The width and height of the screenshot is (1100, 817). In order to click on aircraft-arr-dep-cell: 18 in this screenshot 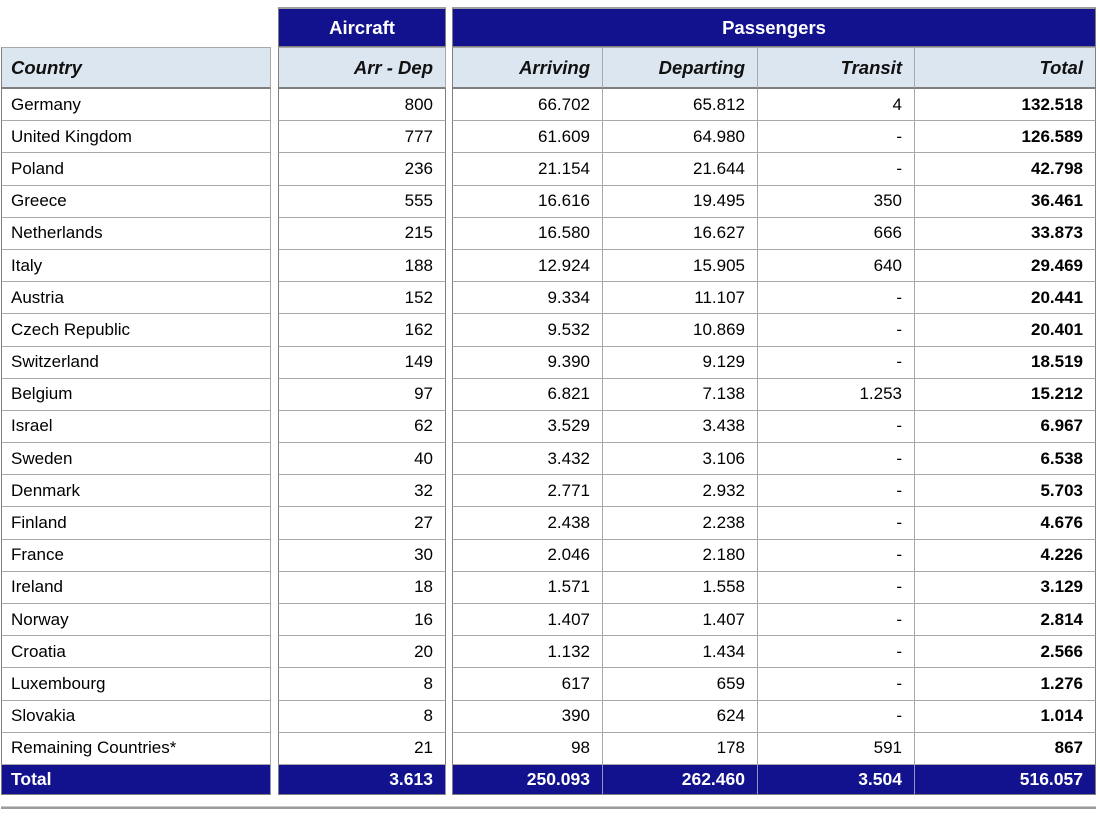, I will do `click(362, 587)`.